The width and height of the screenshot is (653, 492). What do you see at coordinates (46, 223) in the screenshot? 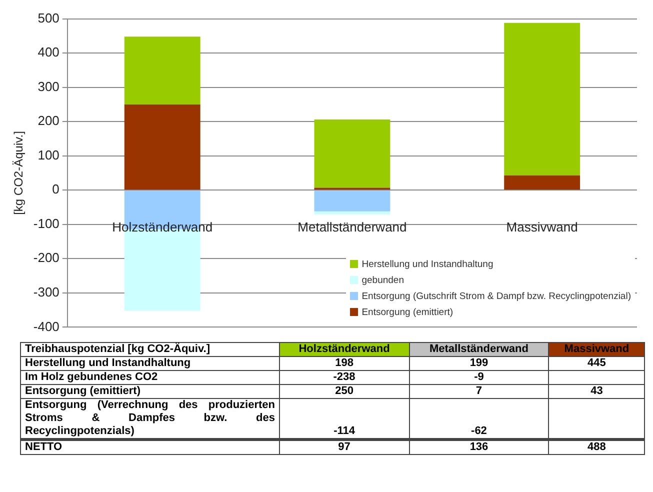
I see `y-tick-label: -100` at bounding box center [46, 223].